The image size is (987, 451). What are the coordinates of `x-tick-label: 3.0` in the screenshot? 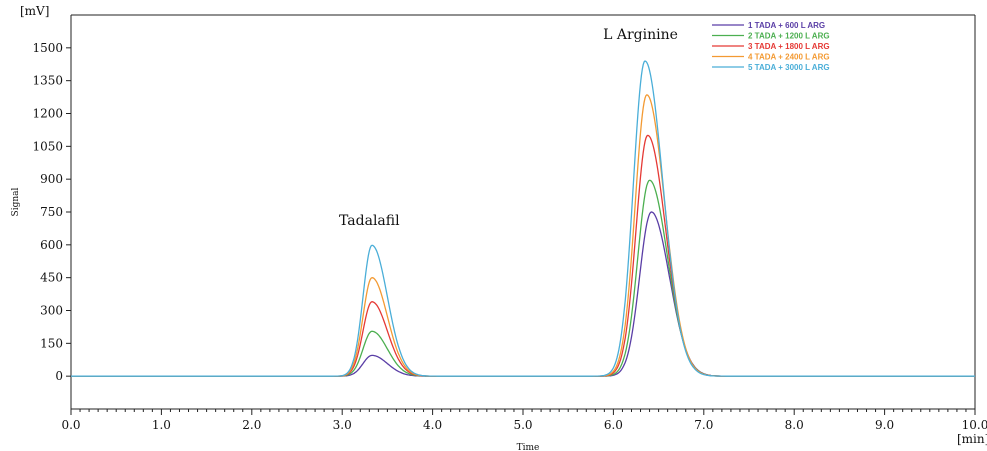 It's located at (342, 425).